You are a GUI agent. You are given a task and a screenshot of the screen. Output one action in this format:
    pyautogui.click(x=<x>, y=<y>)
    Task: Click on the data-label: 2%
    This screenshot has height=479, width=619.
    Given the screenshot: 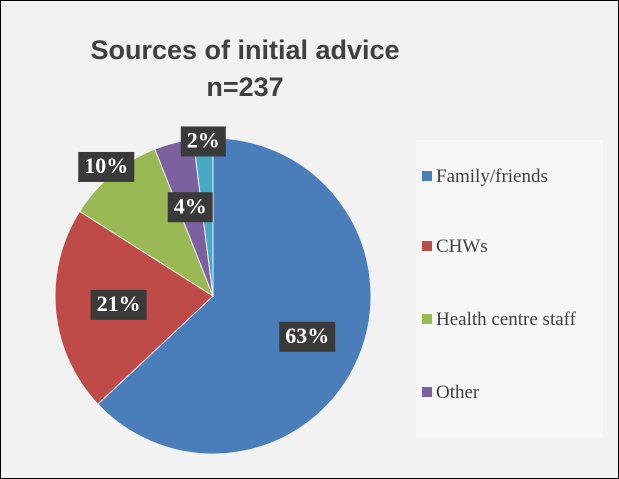 What is the action you would take?
    pyautogui.click(x=203, y=141)
    